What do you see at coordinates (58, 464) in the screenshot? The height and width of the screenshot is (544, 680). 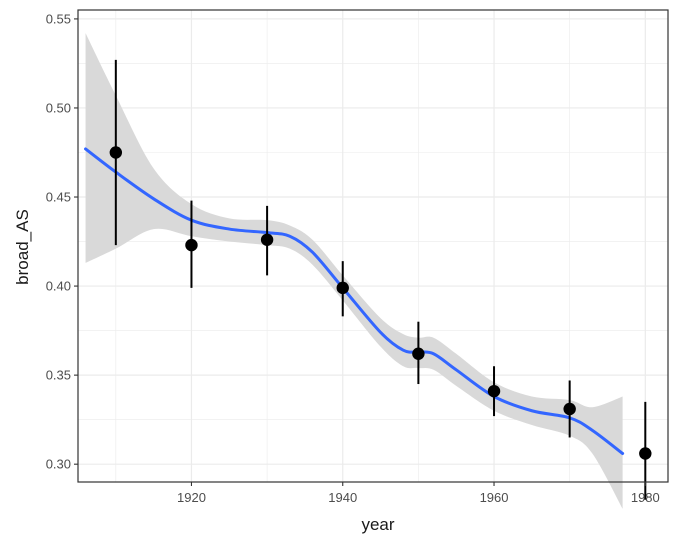 I see `y-tick-label: 0.30` at bounding box center [58, 464].